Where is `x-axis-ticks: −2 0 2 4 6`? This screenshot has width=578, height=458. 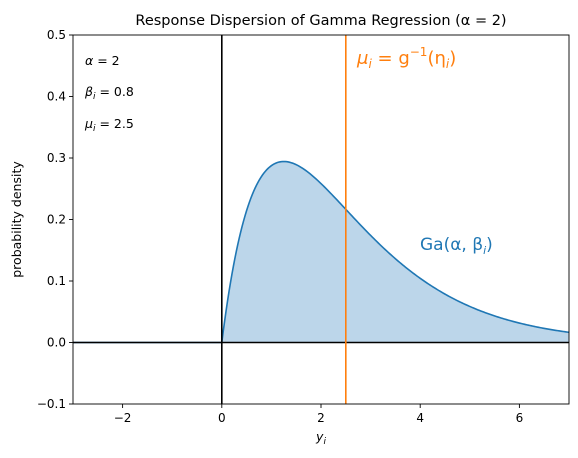
x-axis-ticks: −2 0 2 4 6 is located at coordinates (318, 414).